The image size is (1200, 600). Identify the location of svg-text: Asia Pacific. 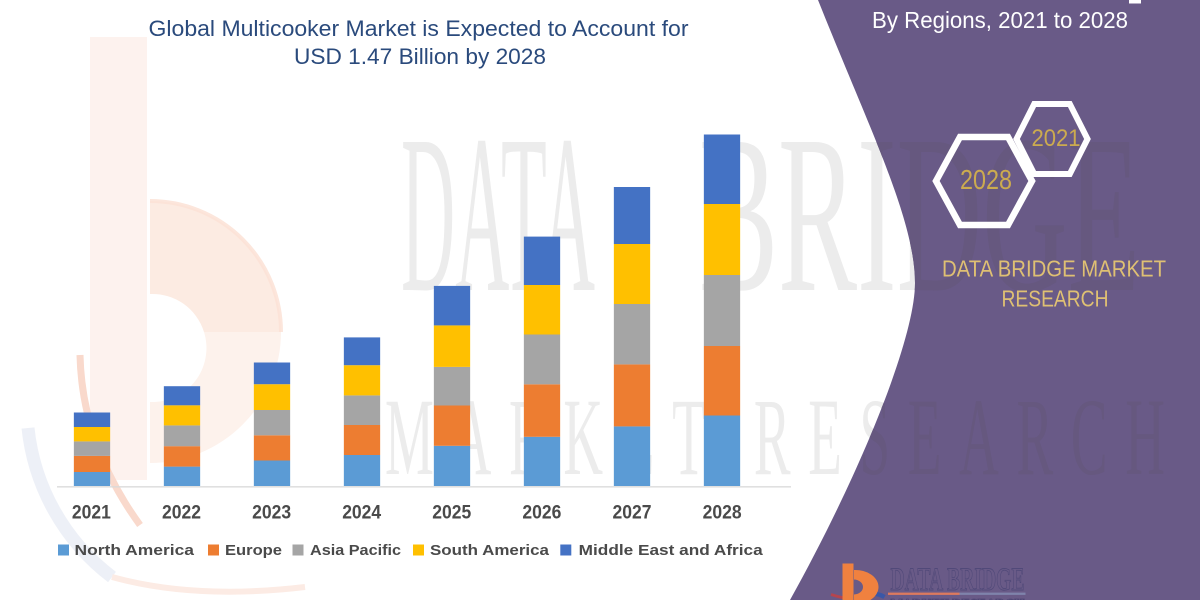
(355, 550).